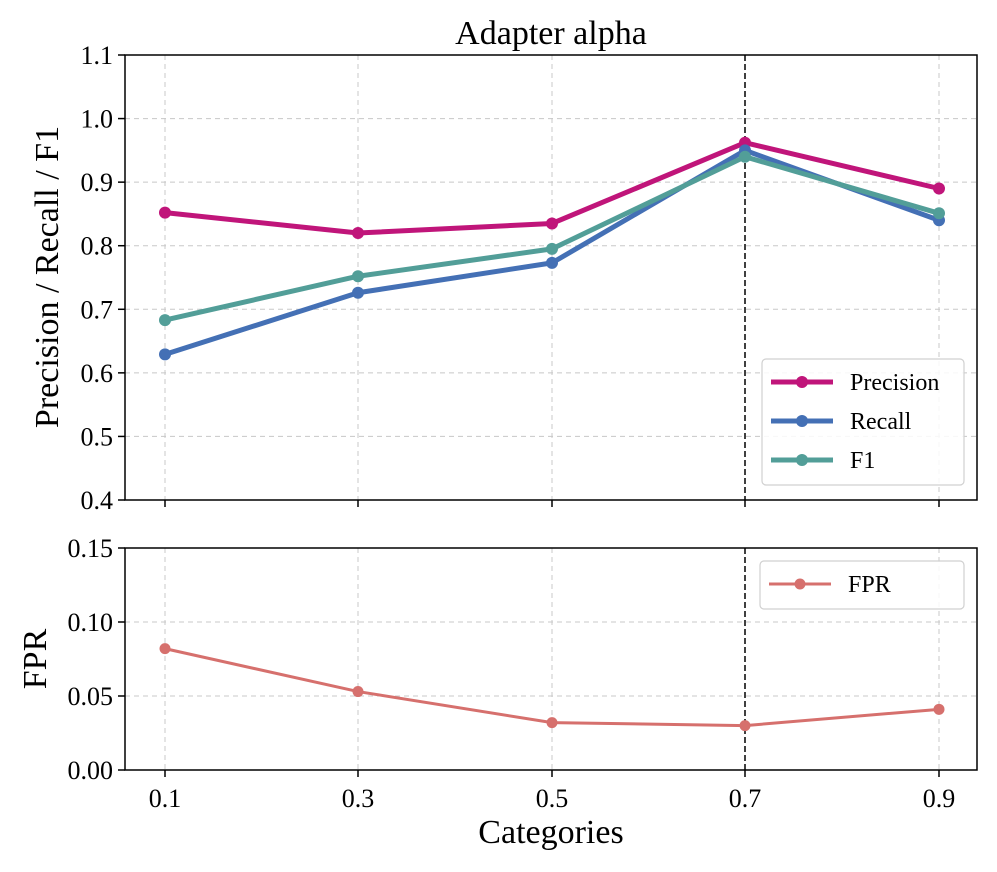 Image resolution: width=997 pixels, height=872 pixels. What do you see at coordinates (91, 622) in the screenshot?
I see `y-tick-label: 0.10` at bounding box center [91, 622].